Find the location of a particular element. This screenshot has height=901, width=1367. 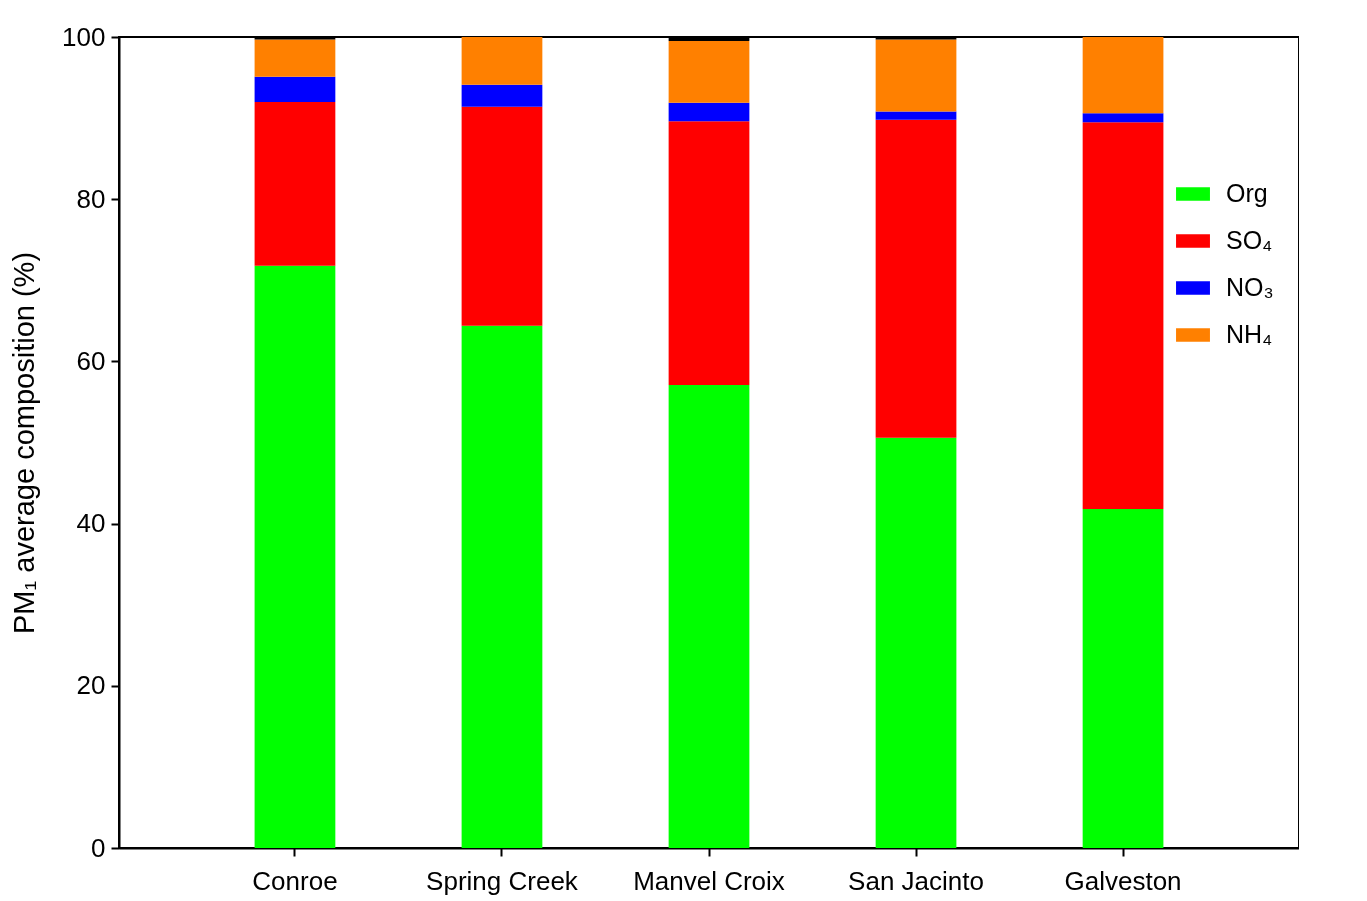

y-axis-title: PM₁ average composition (%) is located at coordinates (24, 443).